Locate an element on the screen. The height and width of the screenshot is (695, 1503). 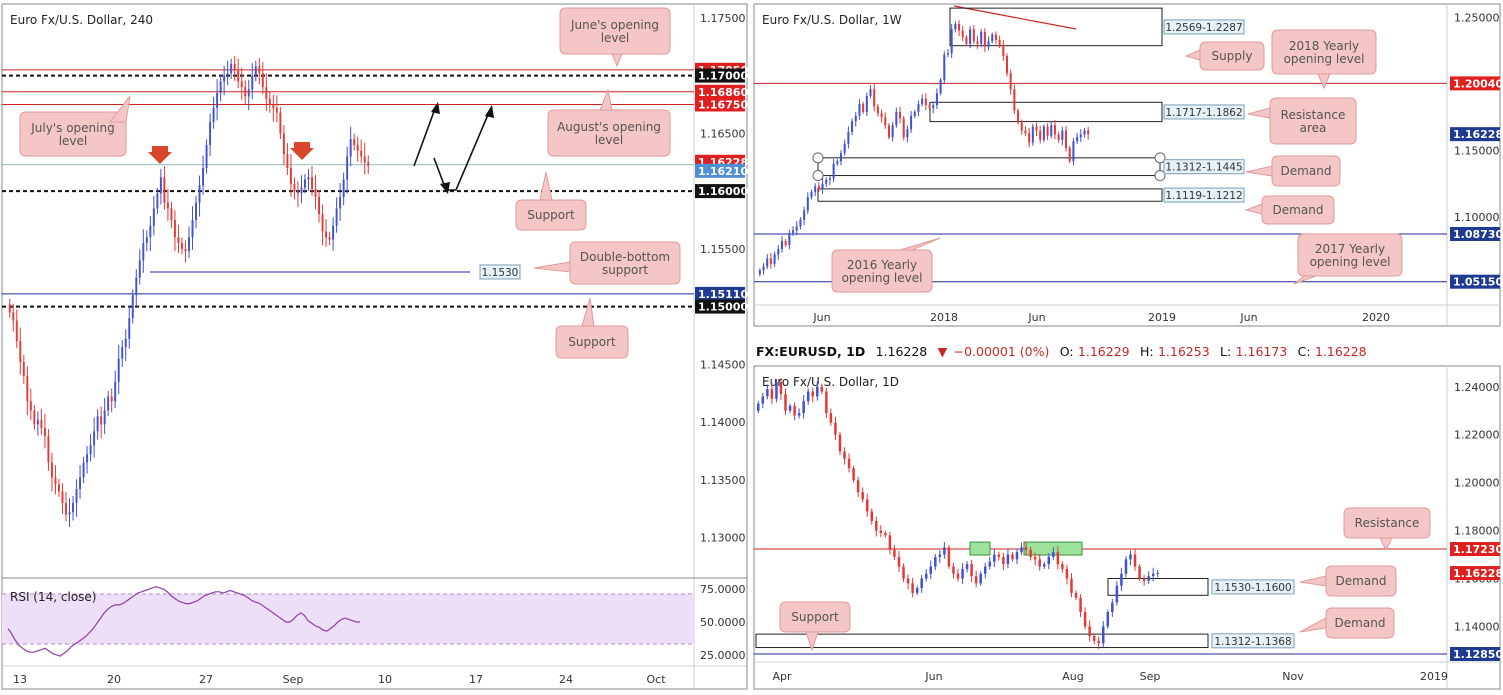
note-resistance-area: Resistance area is located at coordinates (1302, 121).